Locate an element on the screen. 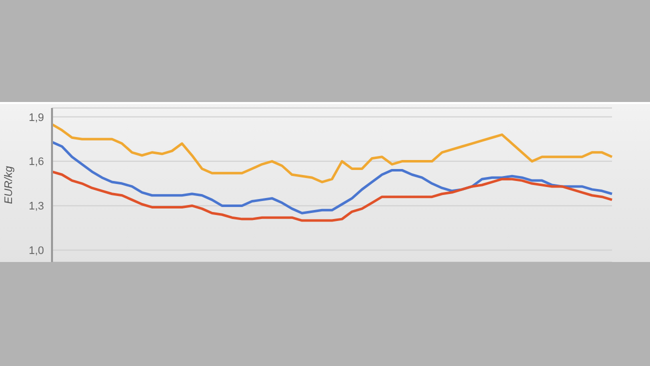  y-tick-label: 1,0 is located at coordinates (36, 251).